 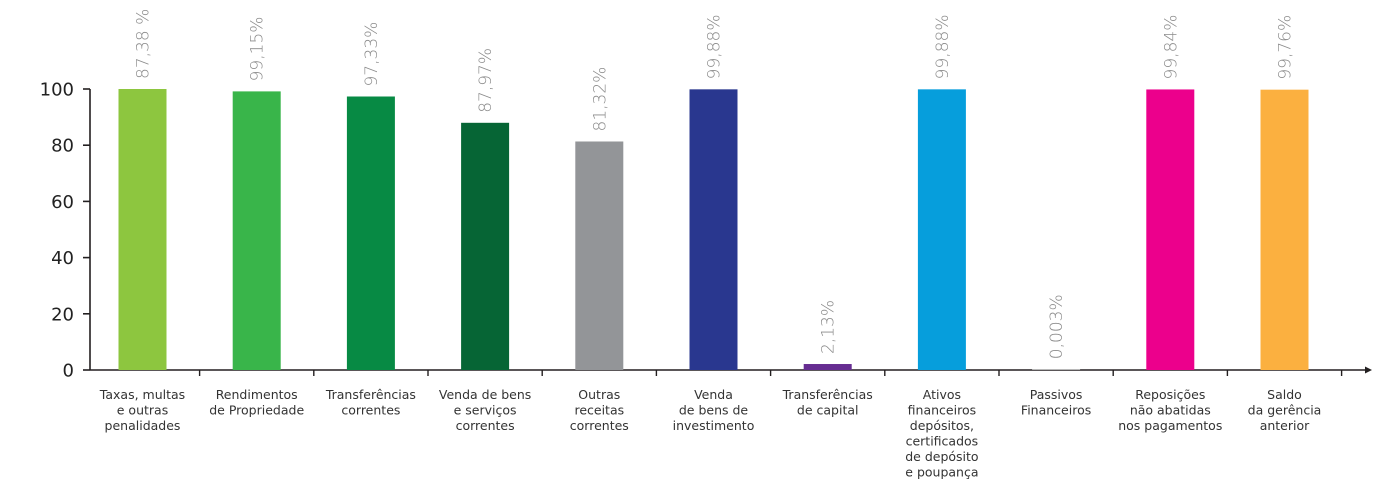 What do you see at coordinates (144, 44) in the screenshot?
I see `data-label: 87,38 %` at bounding box center [144, 44].